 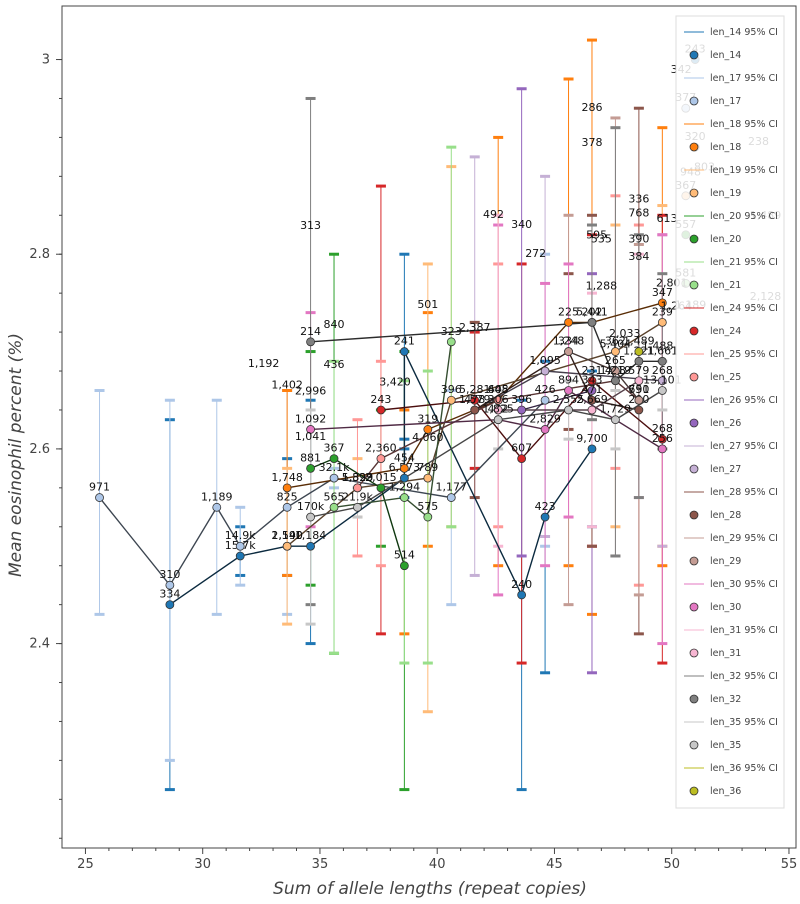 I want to click on x-tick-label: 35, so click(x=320, y=864).